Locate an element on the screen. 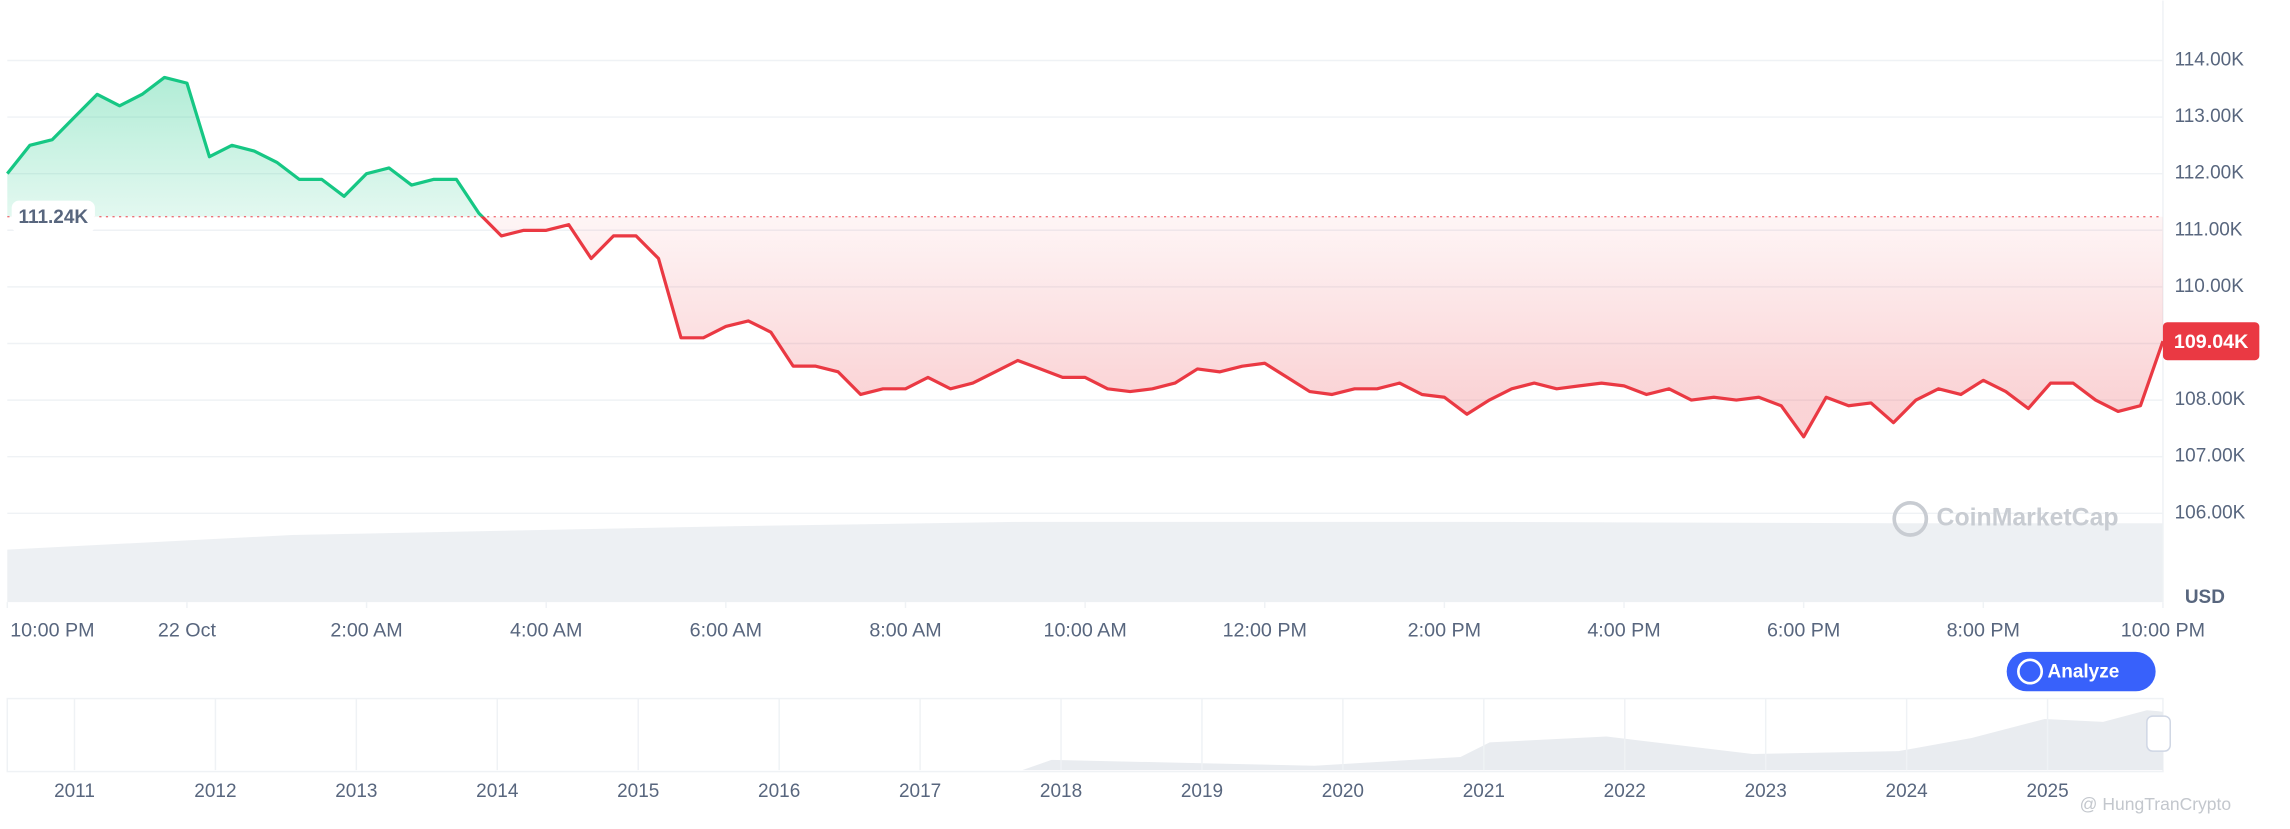  navigator-year: 2016 is located at coordinates (779, 791).